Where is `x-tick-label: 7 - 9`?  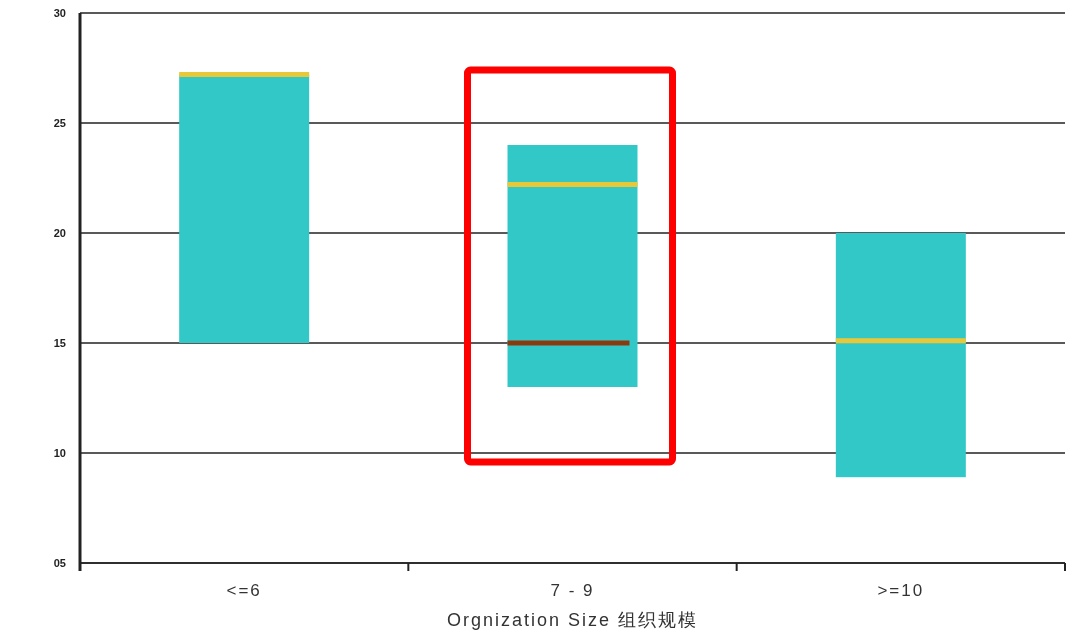
x-tick-label: 7 - 9 is located at coordinates (572, 590).